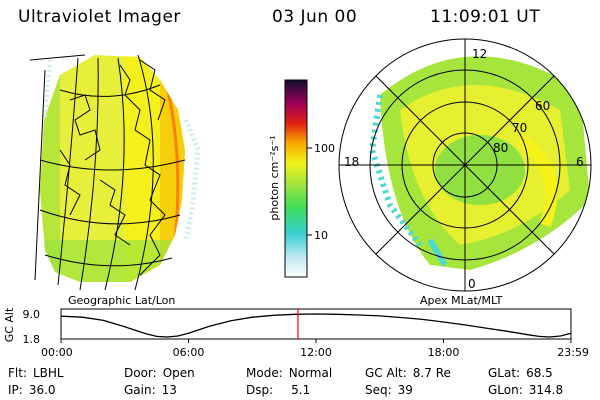 This screenshot has height=400, width=600. I want to click on readout-value: Open, so click(178, 373).